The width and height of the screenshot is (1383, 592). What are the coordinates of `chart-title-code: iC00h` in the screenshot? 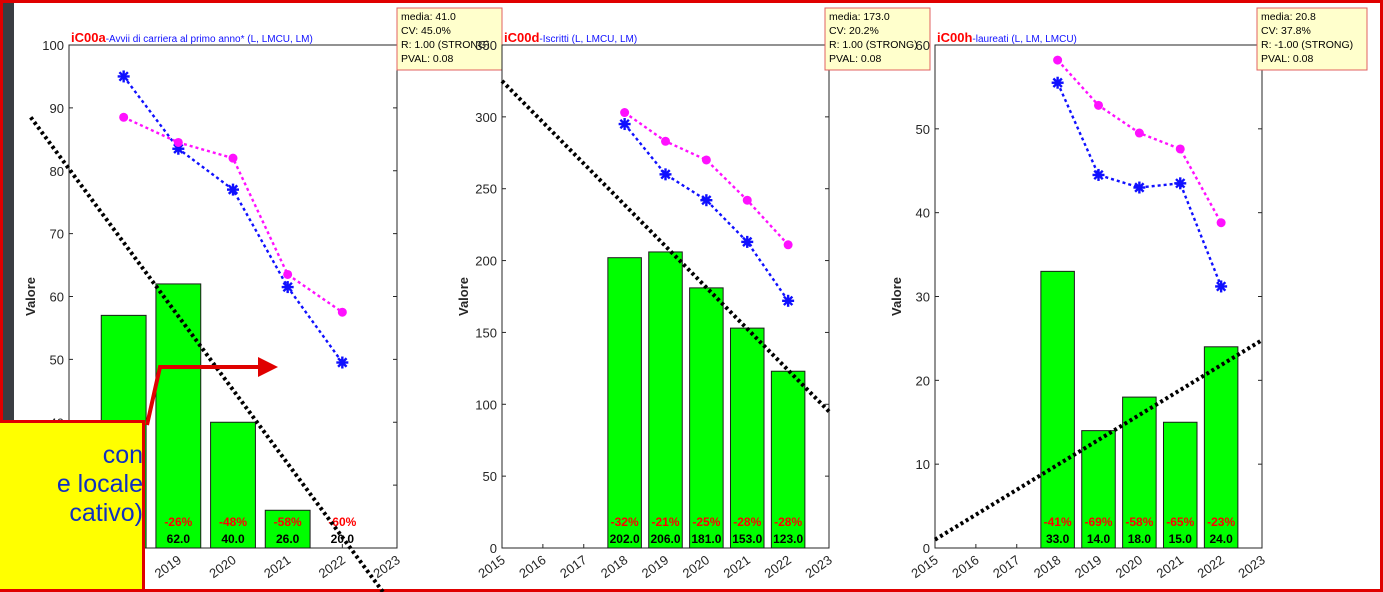 It's located at (954, 37).